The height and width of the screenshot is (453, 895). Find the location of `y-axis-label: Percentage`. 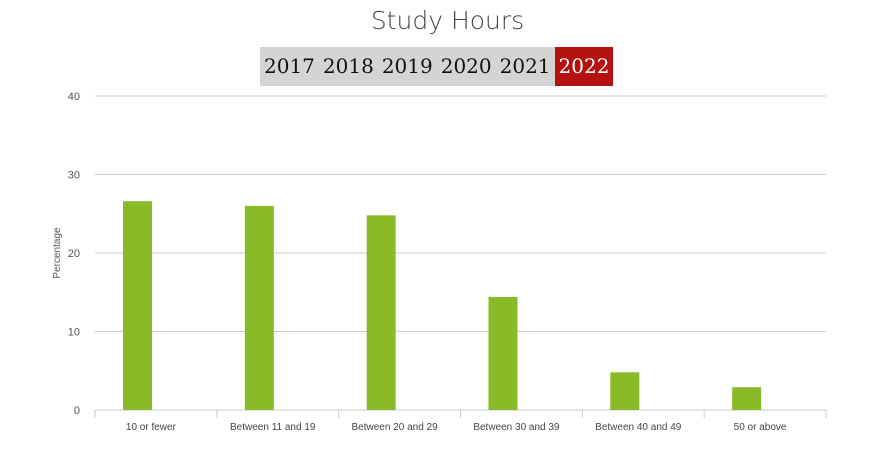

y-axis-label: Percentage is located at coordinates (57, 253).